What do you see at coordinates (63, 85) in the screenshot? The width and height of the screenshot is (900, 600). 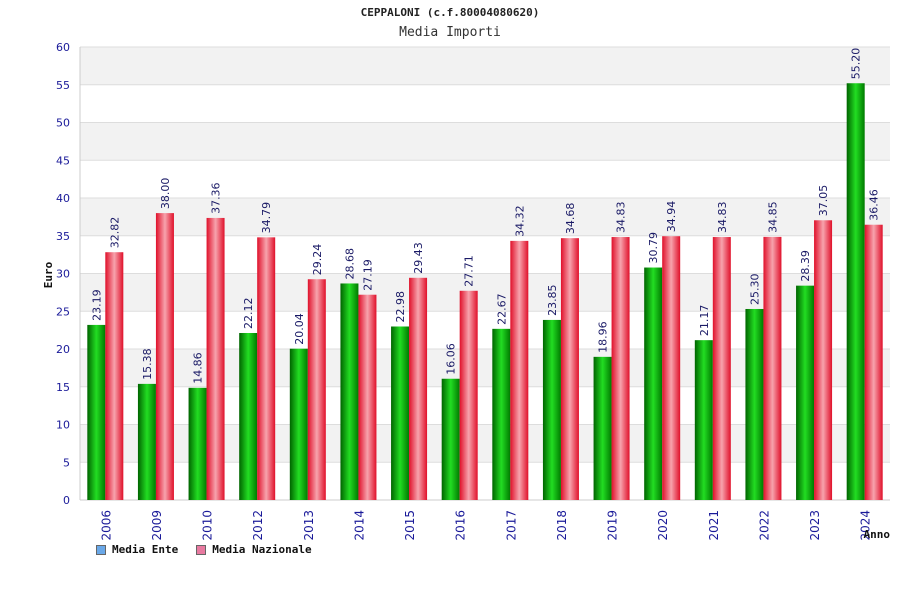 I see `y-tick-label: 55` at bounding box center [63, 85].